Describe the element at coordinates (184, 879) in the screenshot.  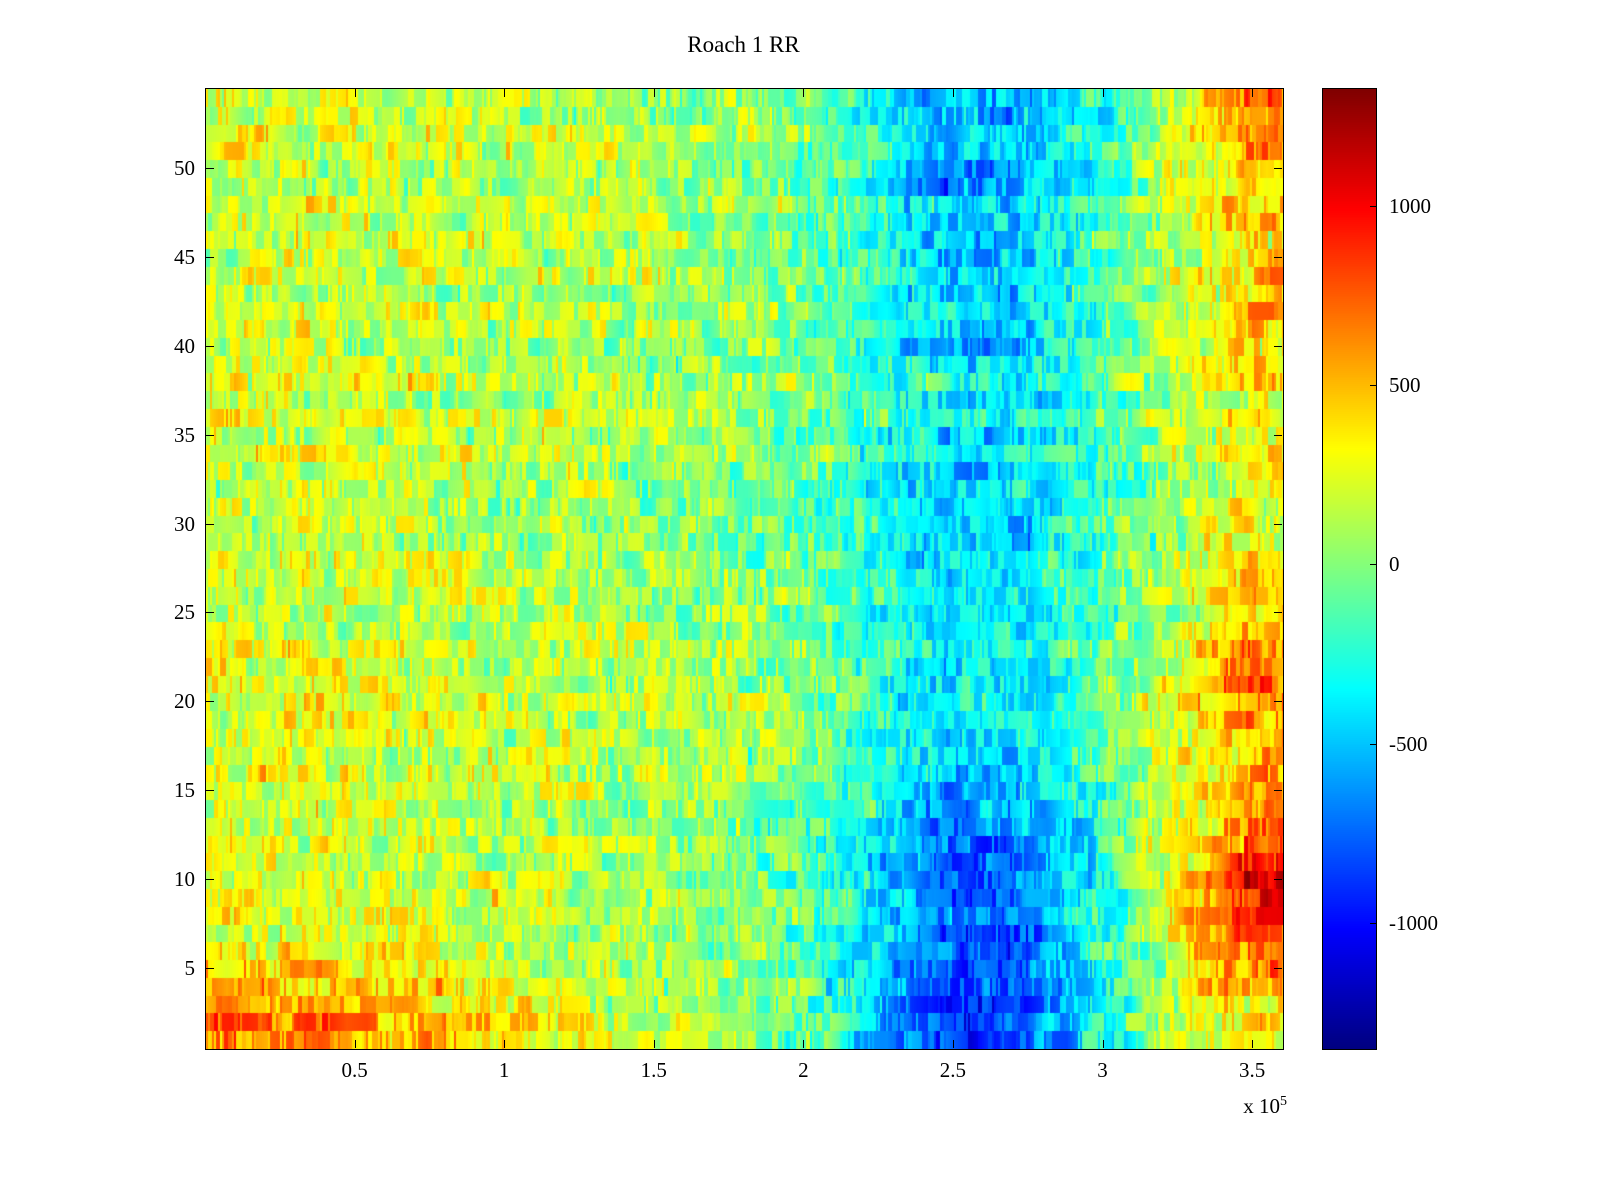
I see `y-tick-label: 10` at that location.